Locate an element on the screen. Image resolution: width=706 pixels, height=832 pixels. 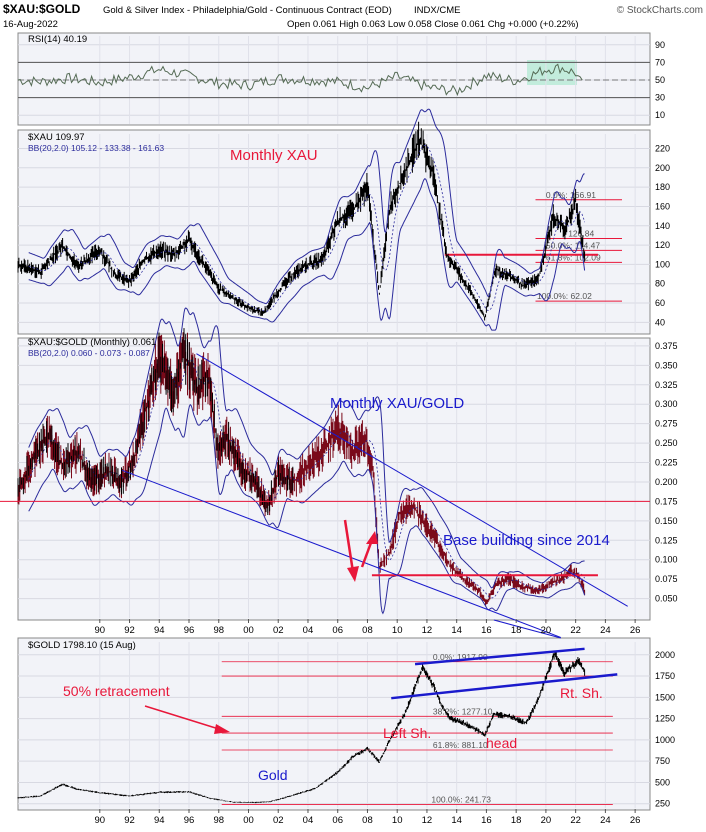
rsi-y-tick: 10 is located at coordinates (660, 115).